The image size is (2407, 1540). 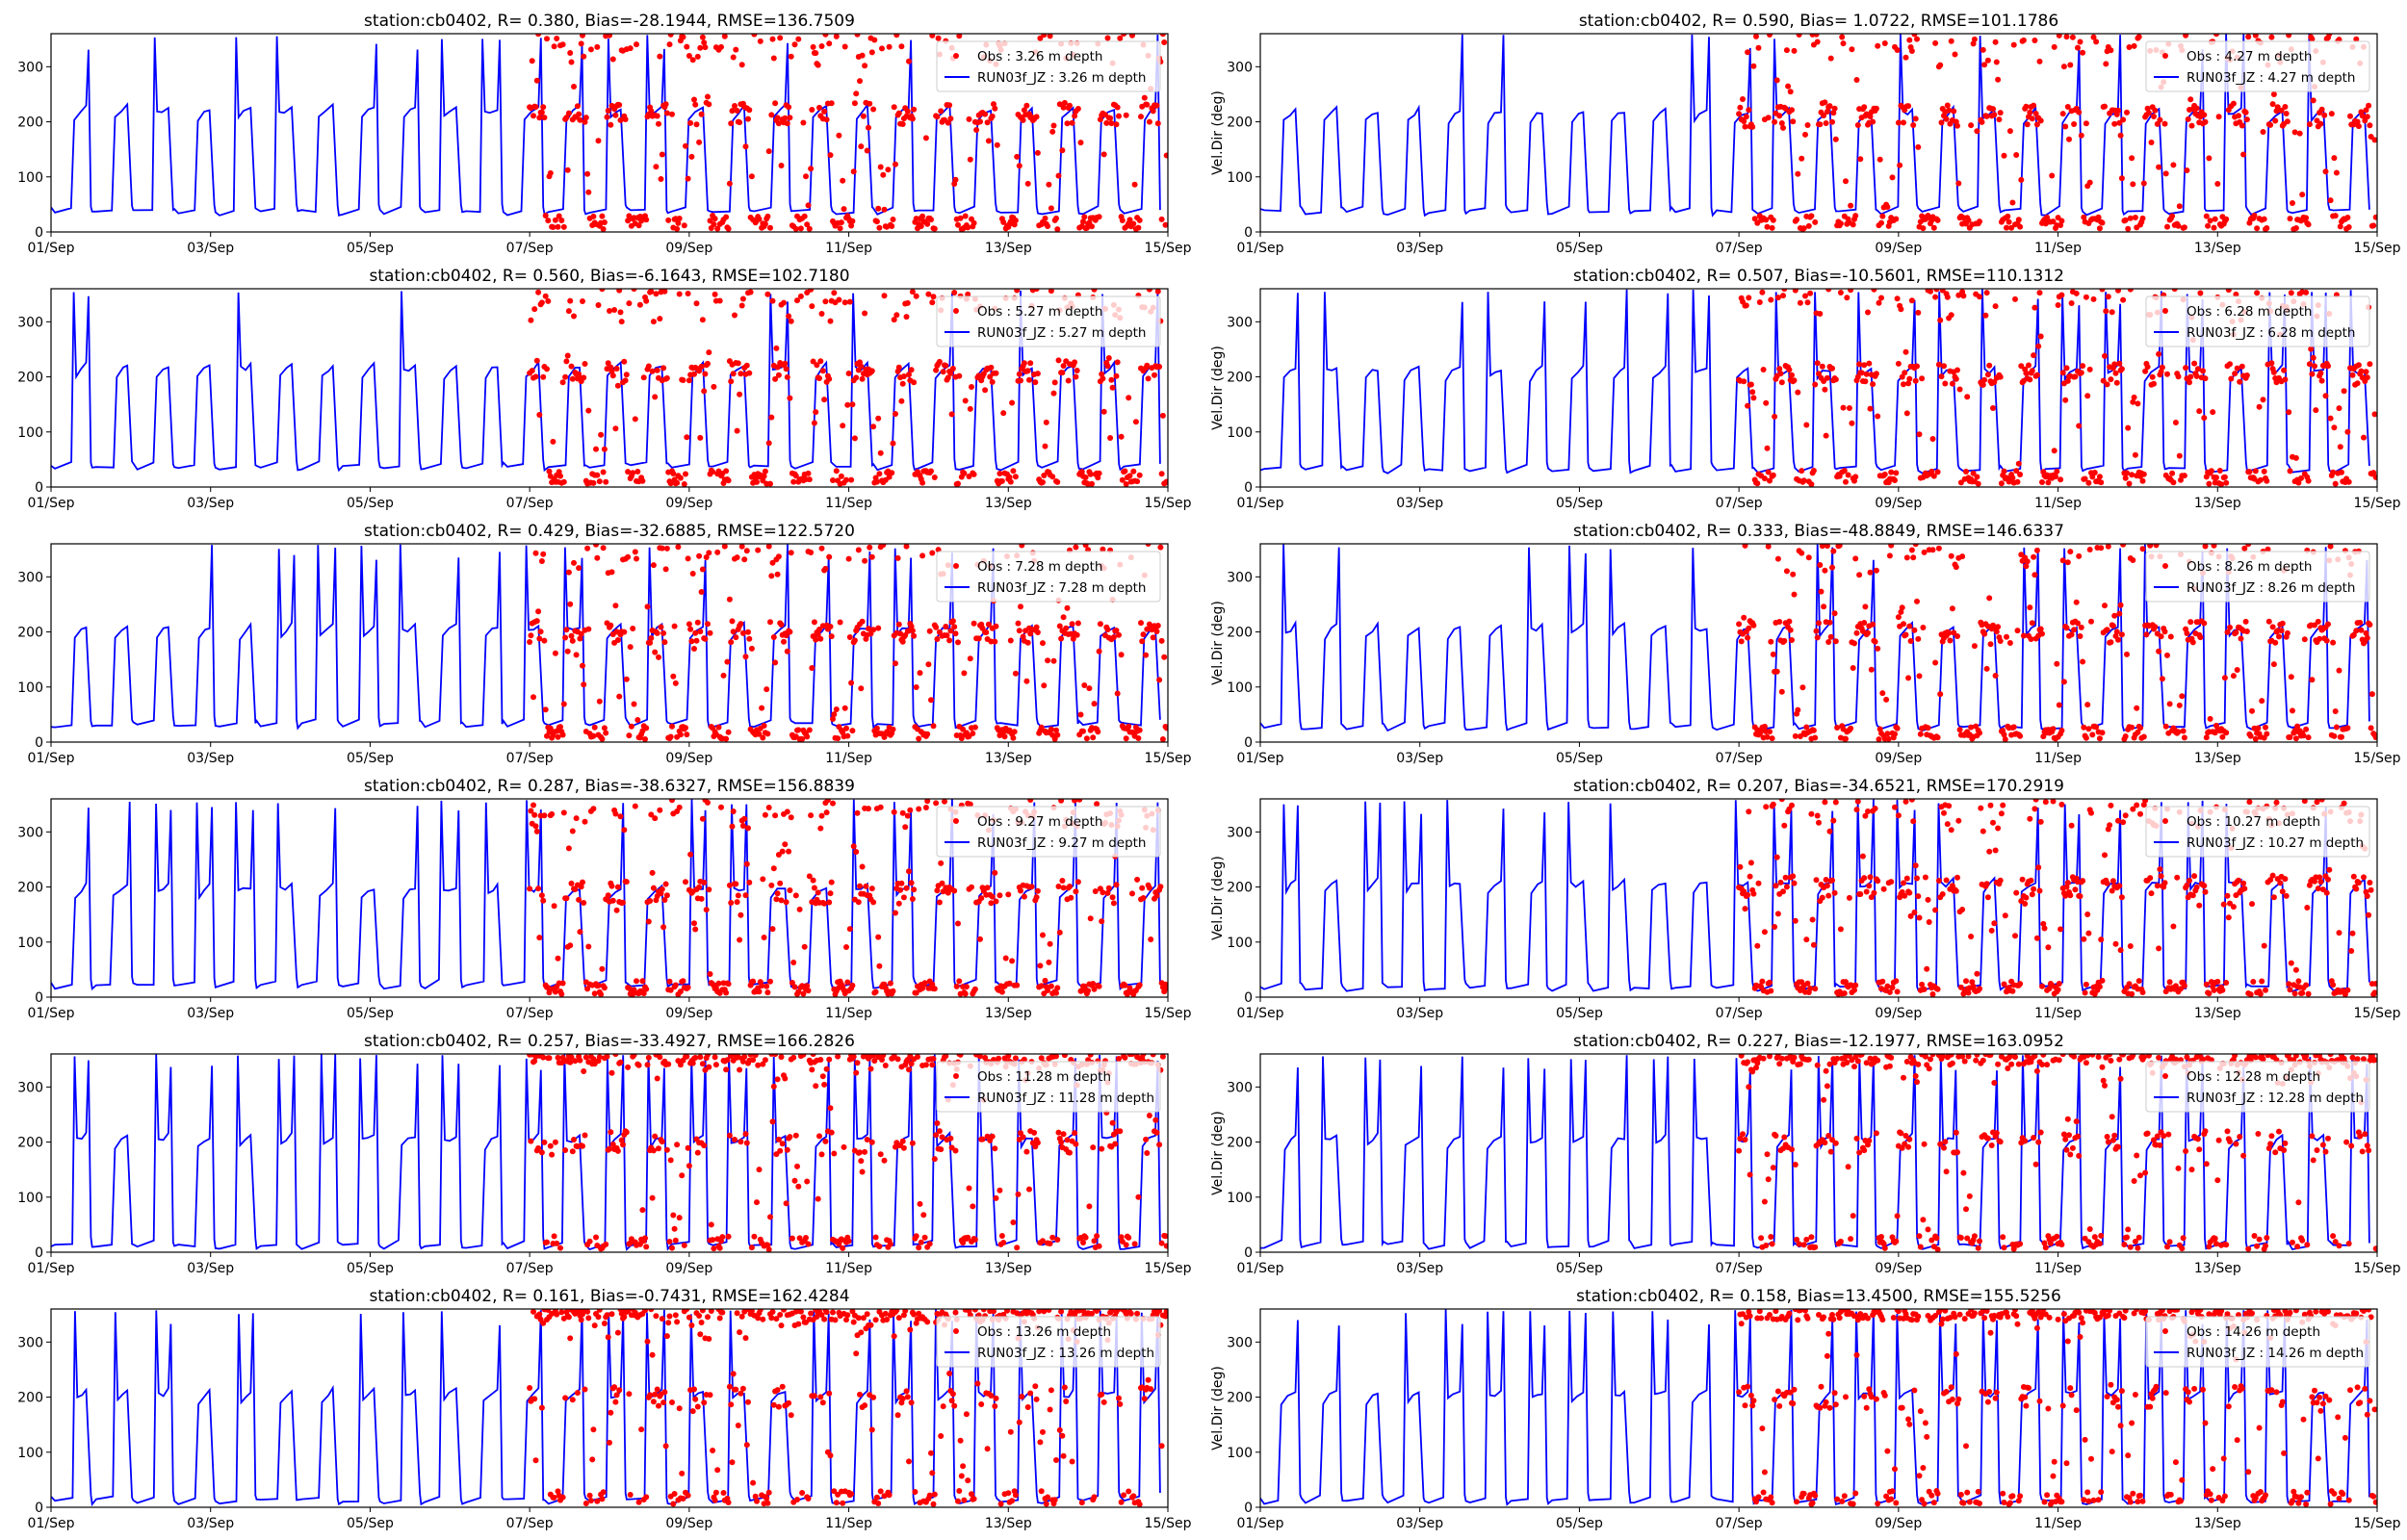 What do you see at coordinates (1062, 588) in the screenshot?
I see `legend-model-label: RUN03f_JZ : 7.28 m depth` at bounding box center [1062, 588].